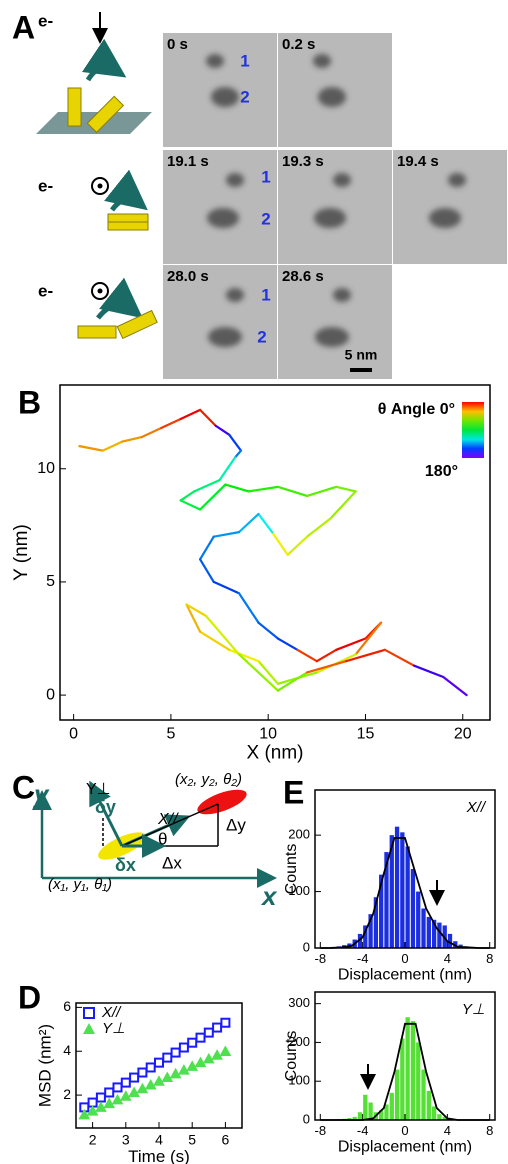 The width and height of the screenshot is (508, 1164). Describe the element at coordinates (170, 734) in the screenshot. I see `x-tick-label: 5` at that location.